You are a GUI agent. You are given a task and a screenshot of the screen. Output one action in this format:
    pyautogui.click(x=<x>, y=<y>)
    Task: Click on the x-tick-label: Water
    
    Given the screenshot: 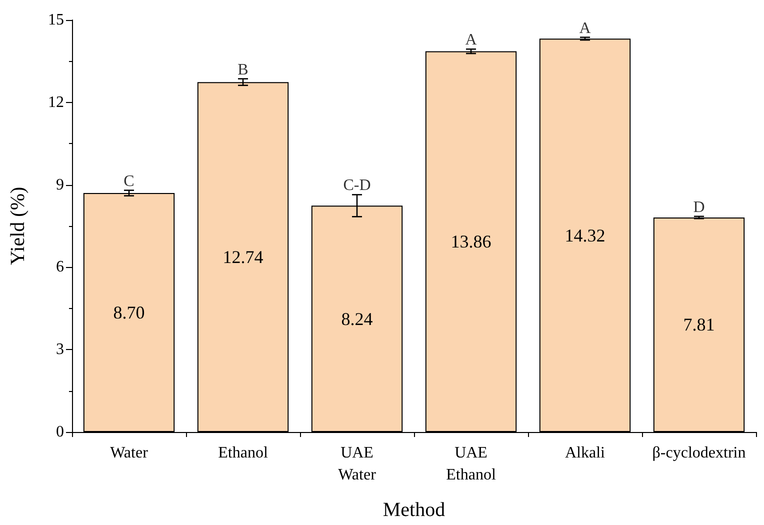 What is the action you would take?
    pyautogui.click(x=129, y=453)
    